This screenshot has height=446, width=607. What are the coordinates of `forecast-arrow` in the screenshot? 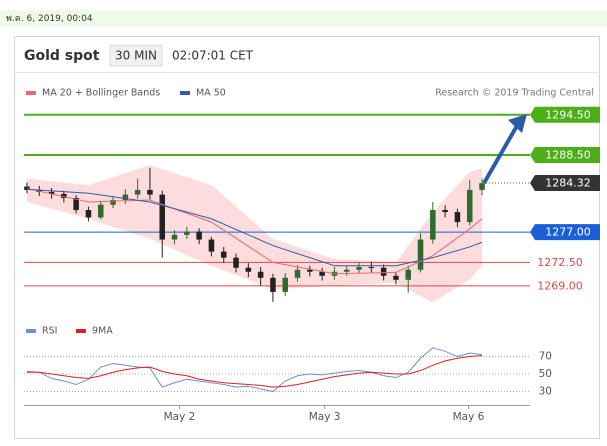 It's located at (501, 154).